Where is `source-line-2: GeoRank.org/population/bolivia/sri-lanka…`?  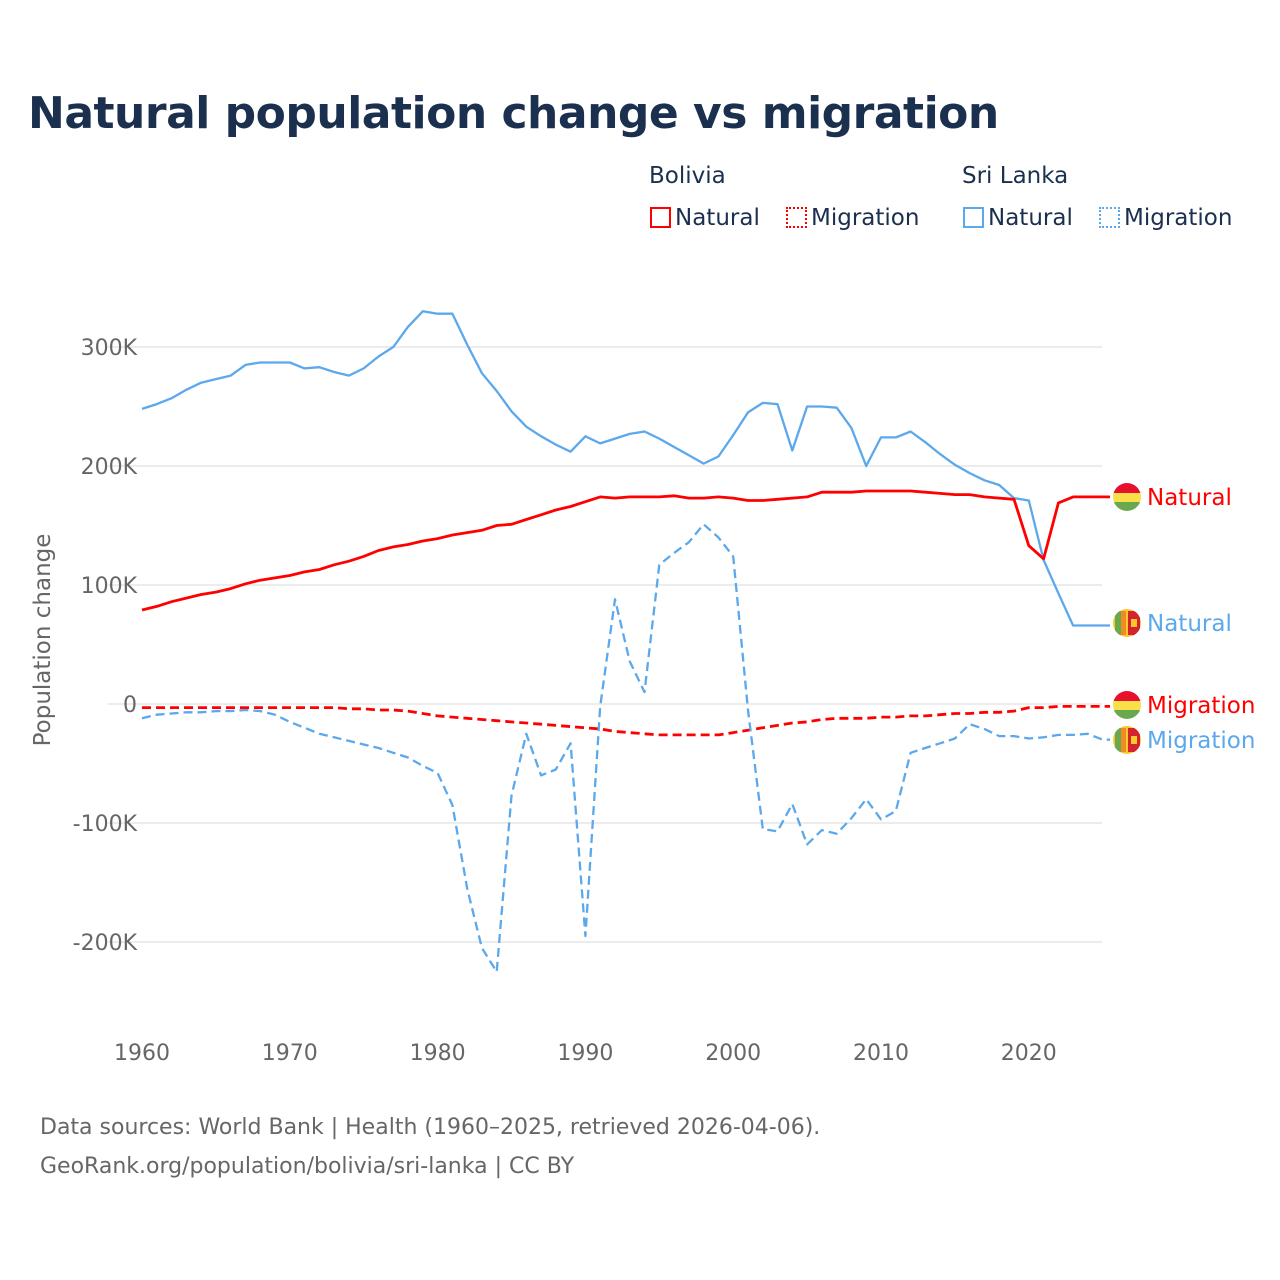 source-line-2: GeoRank.org/population/bolivia/sri-lanka… is located at coordinates (307, 1166).